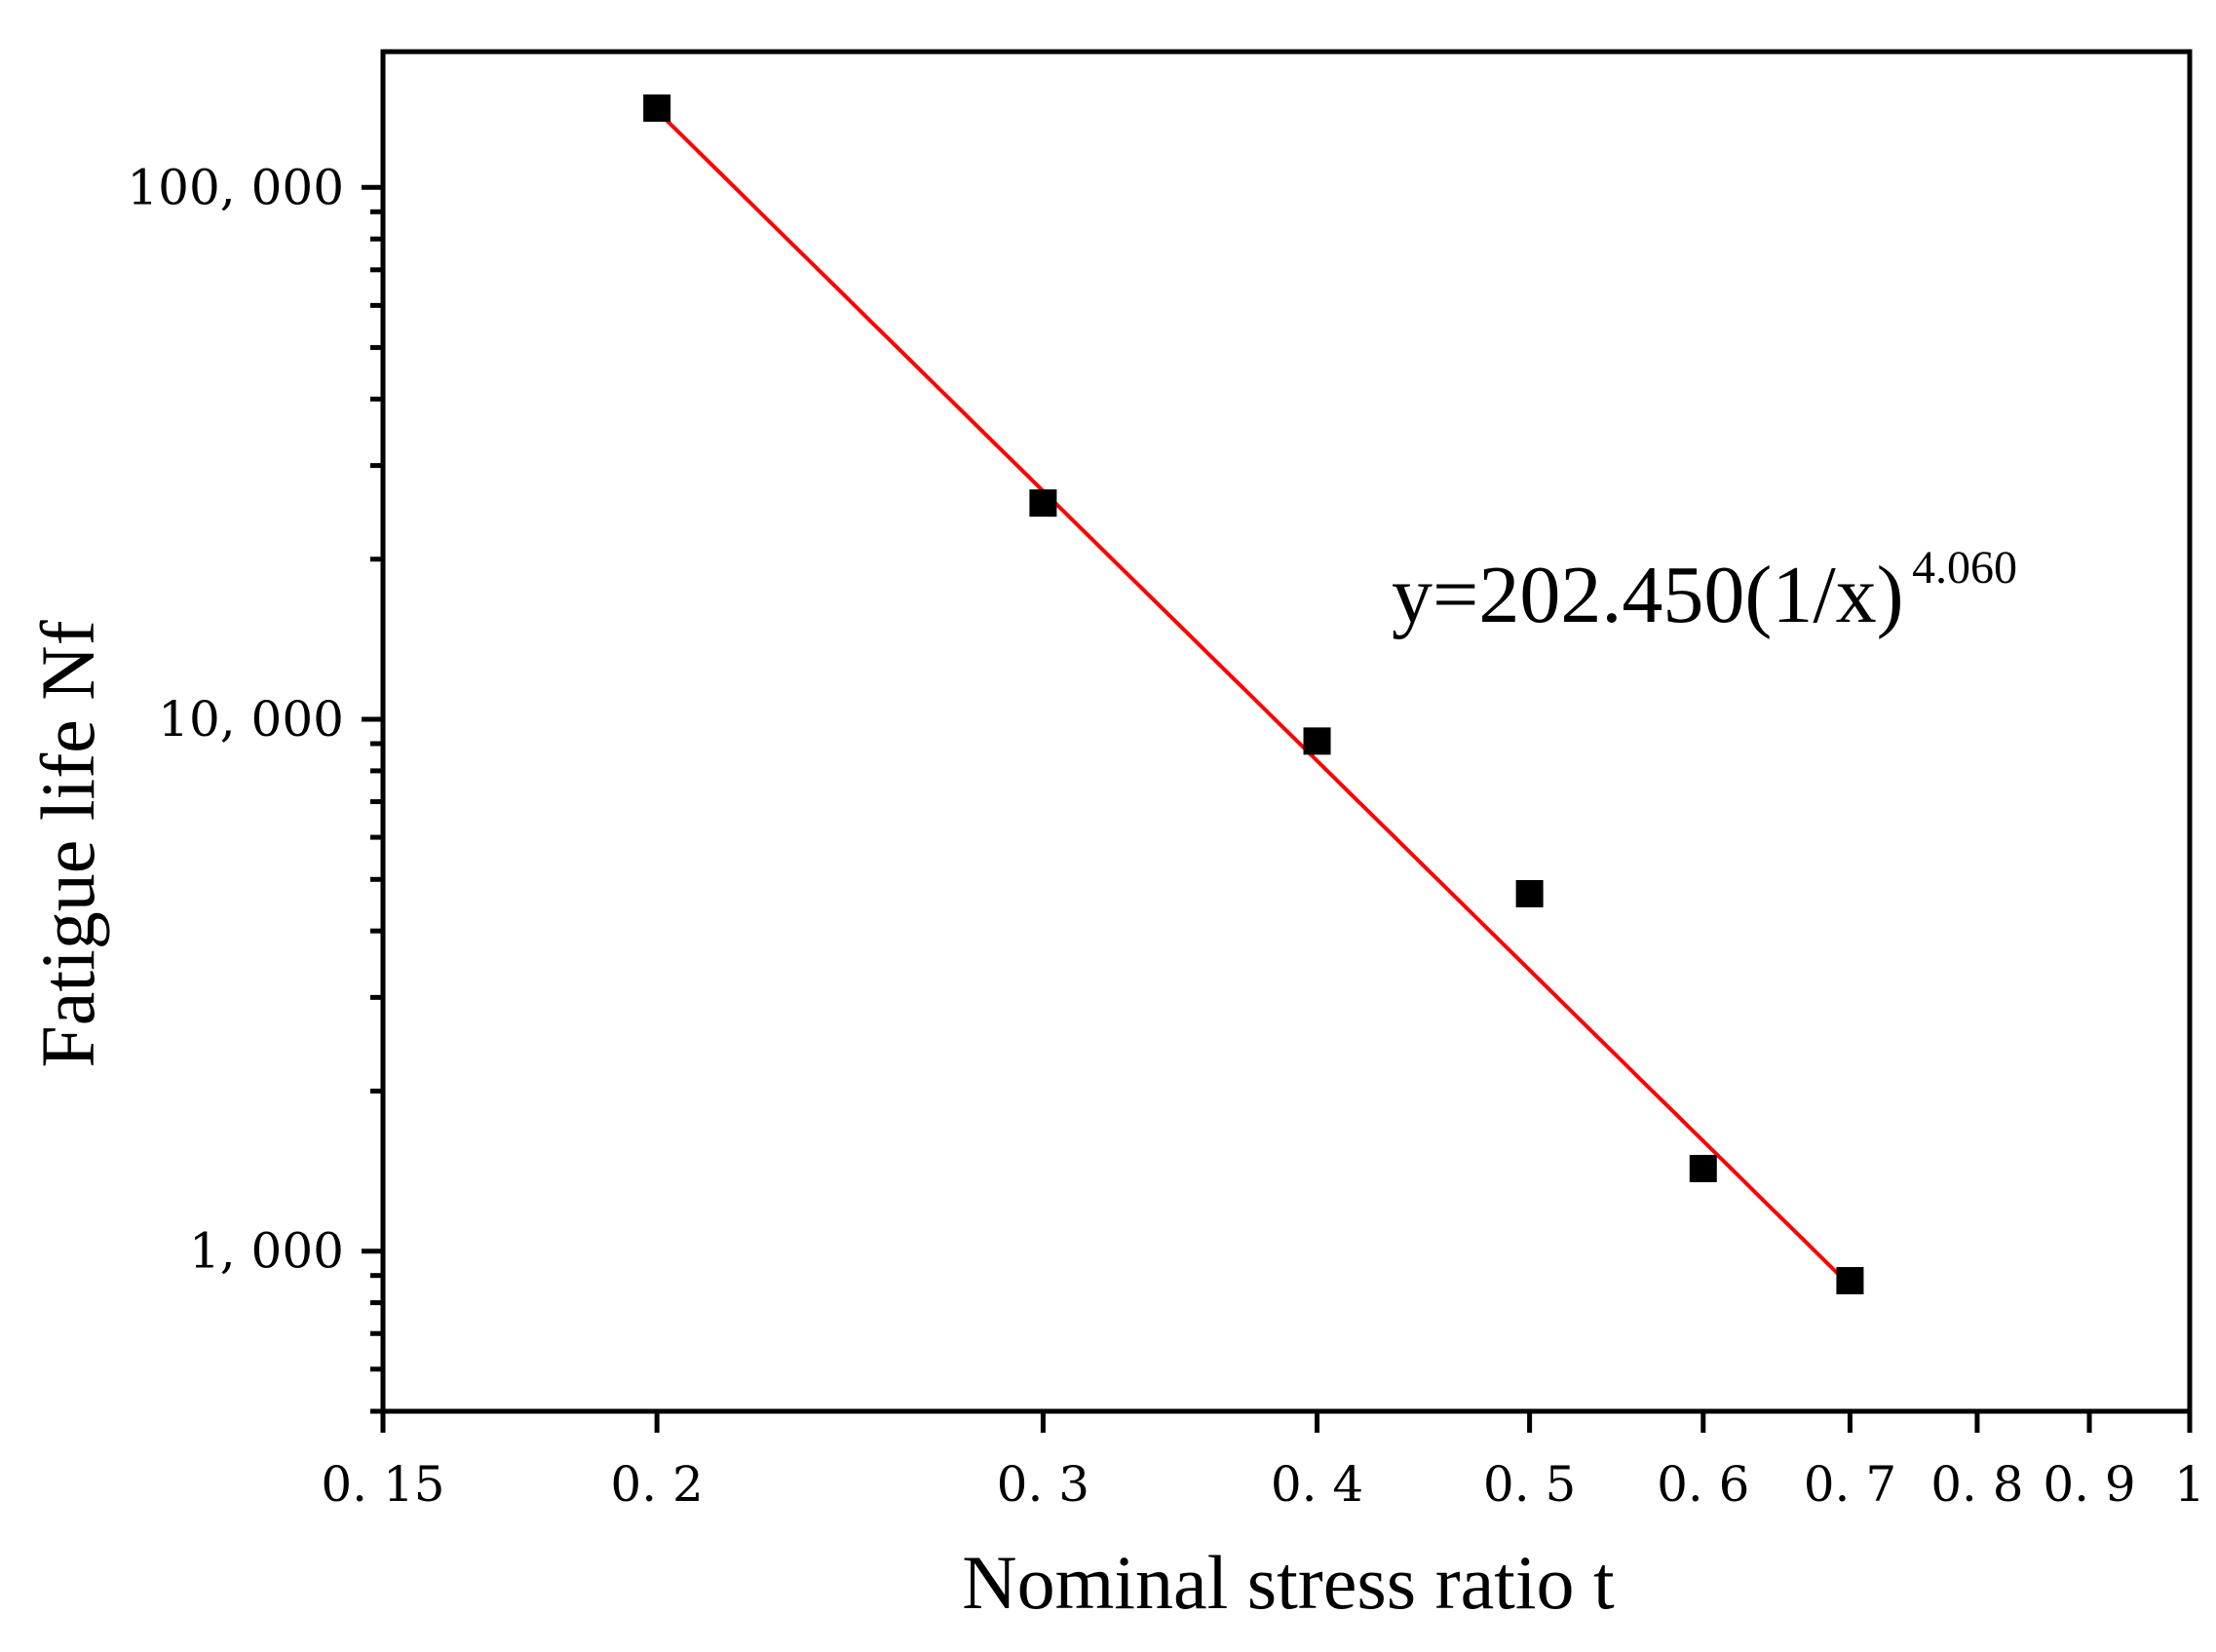  Describe the element at coordinates (2189, 1484) in the screenshot. I see `x-tick-label: 1` at that location.